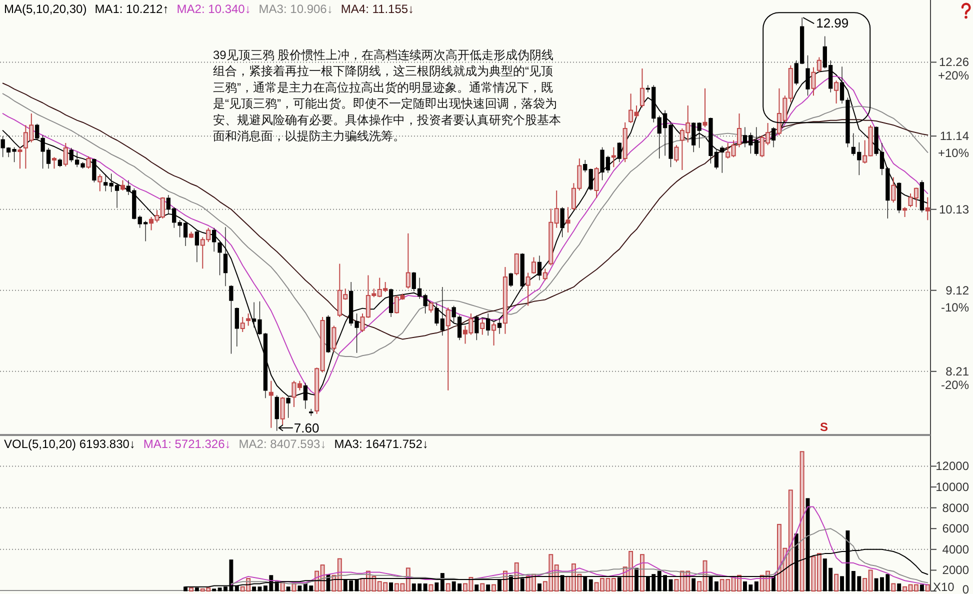 This screenshot has width=973, height=594. What do you see at coordinates (377, 9) in the screenshot?
I see `text: MA4: 11.155↓` at bounding box center [377, 9].